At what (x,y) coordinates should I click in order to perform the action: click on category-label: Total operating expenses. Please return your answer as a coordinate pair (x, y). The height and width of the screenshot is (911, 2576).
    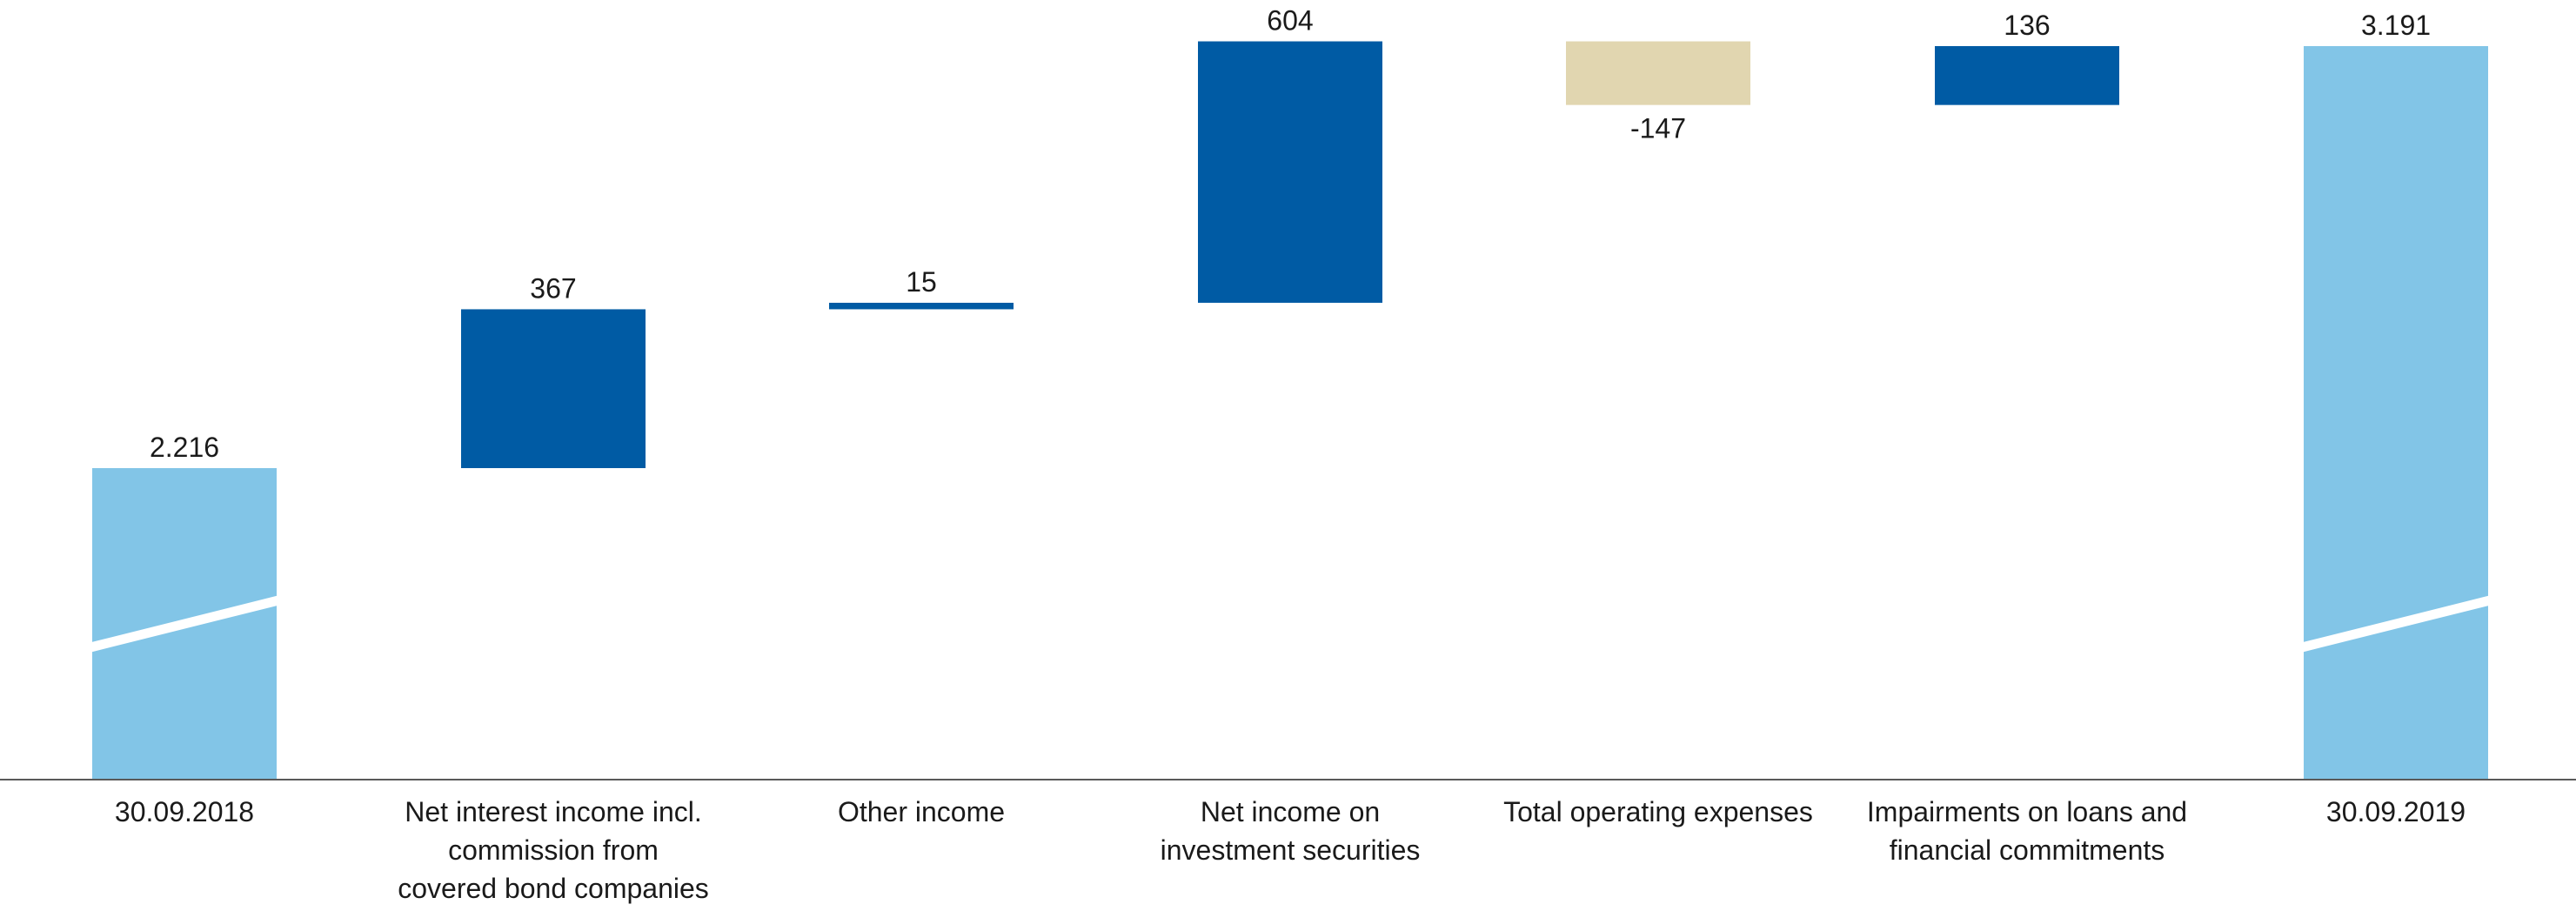
    Looking at the image, I should click on (1658, 811).